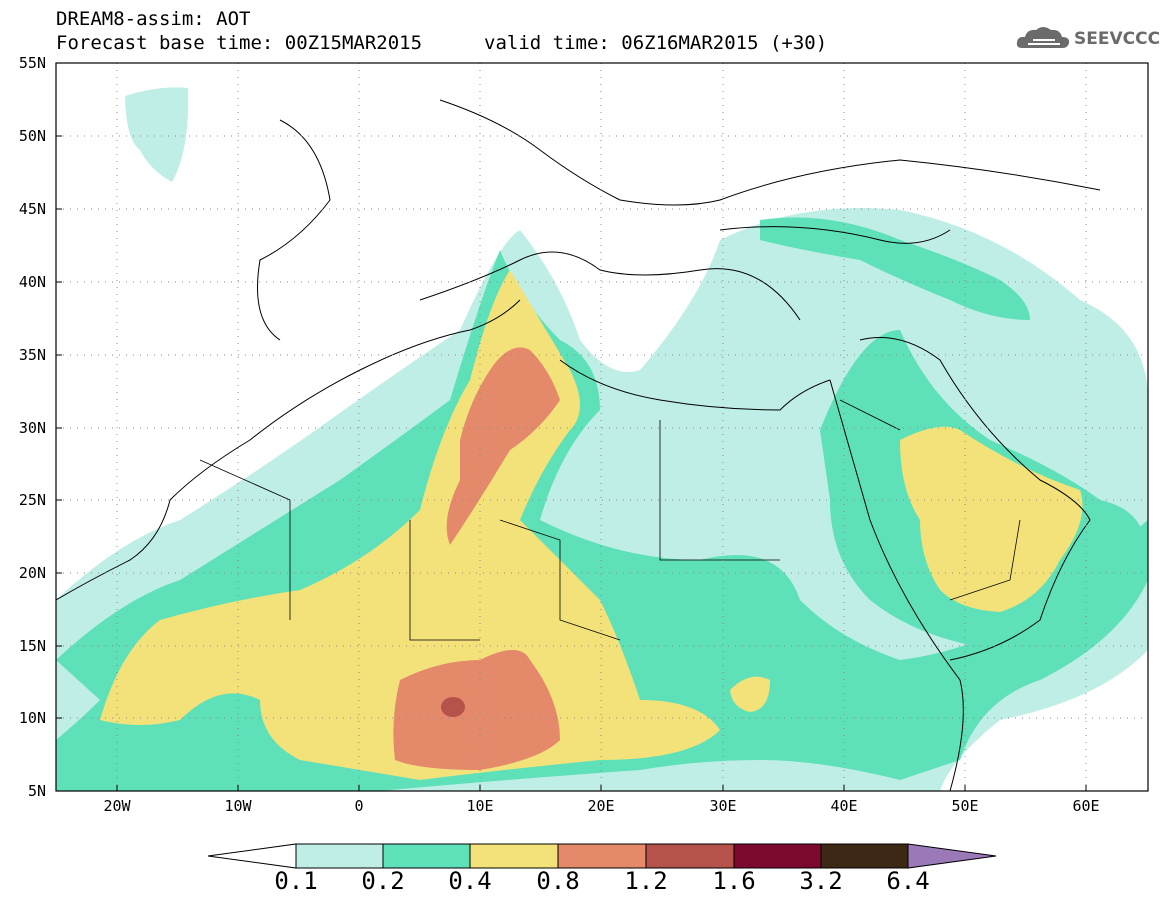 This screenshot has width=1165, height=905. Describe the element at coordinates (32, 63) in the screenshot. I see `lat-label: 55N` at that location.